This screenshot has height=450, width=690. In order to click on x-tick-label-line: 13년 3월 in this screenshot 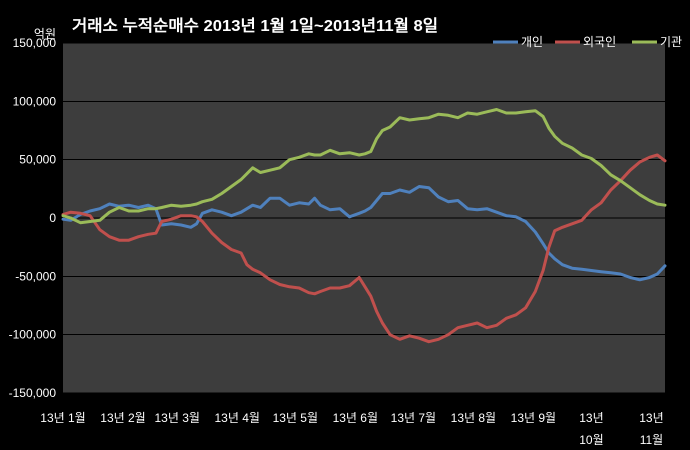, I will do `click(176, 418)`.